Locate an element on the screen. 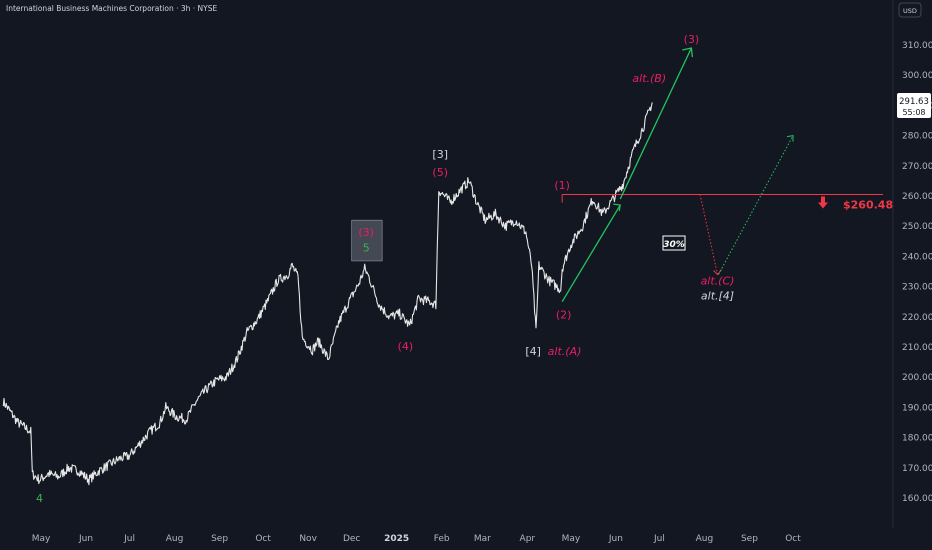 The width and height of the screenshot is (932, 550). wave-label: [3] is located at coordinates (440, 154).